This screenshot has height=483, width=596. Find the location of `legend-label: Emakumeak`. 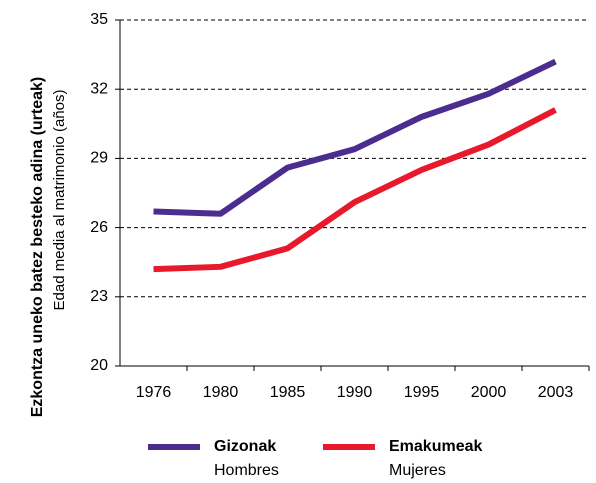

legend-label: Emakumeak is located at coordinates (435, 446).